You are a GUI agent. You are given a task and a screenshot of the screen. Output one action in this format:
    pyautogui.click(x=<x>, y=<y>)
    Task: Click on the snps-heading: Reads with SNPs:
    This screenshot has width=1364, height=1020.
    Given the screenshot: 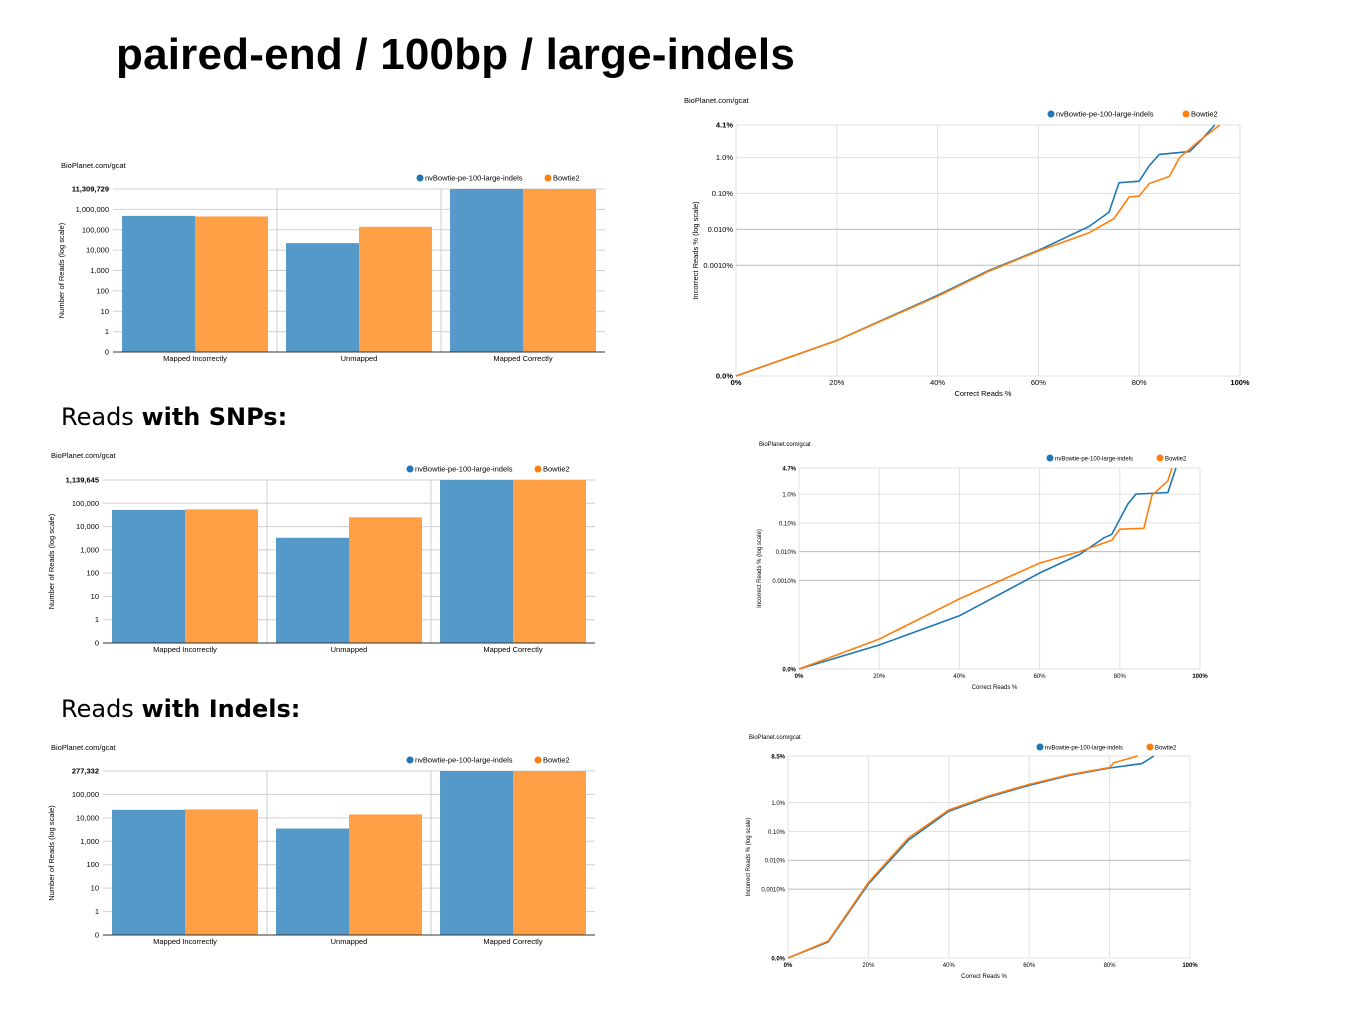 What is the action you would take?
    pyautogui.click(x=174, y=417)
    